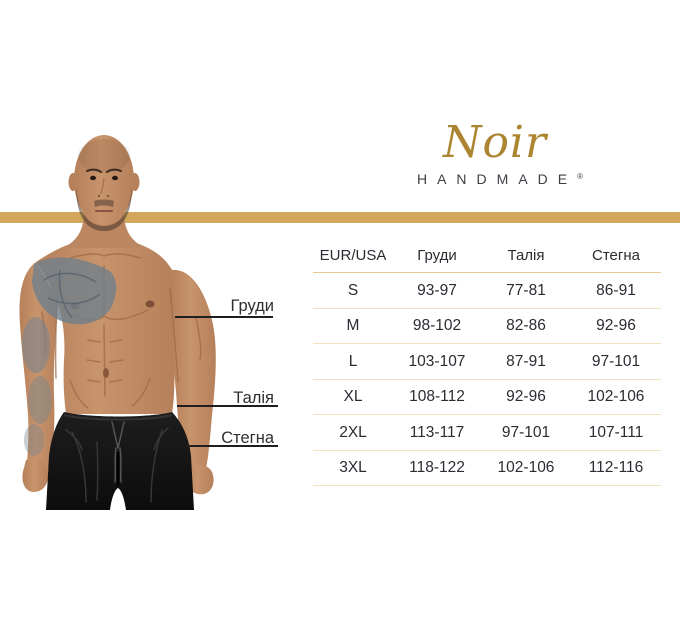 The image size is (680, 630). Describe the element at coordinates (353, 255) in the screenshot. I see `header-eur-usa: EUR/USA` at that location.